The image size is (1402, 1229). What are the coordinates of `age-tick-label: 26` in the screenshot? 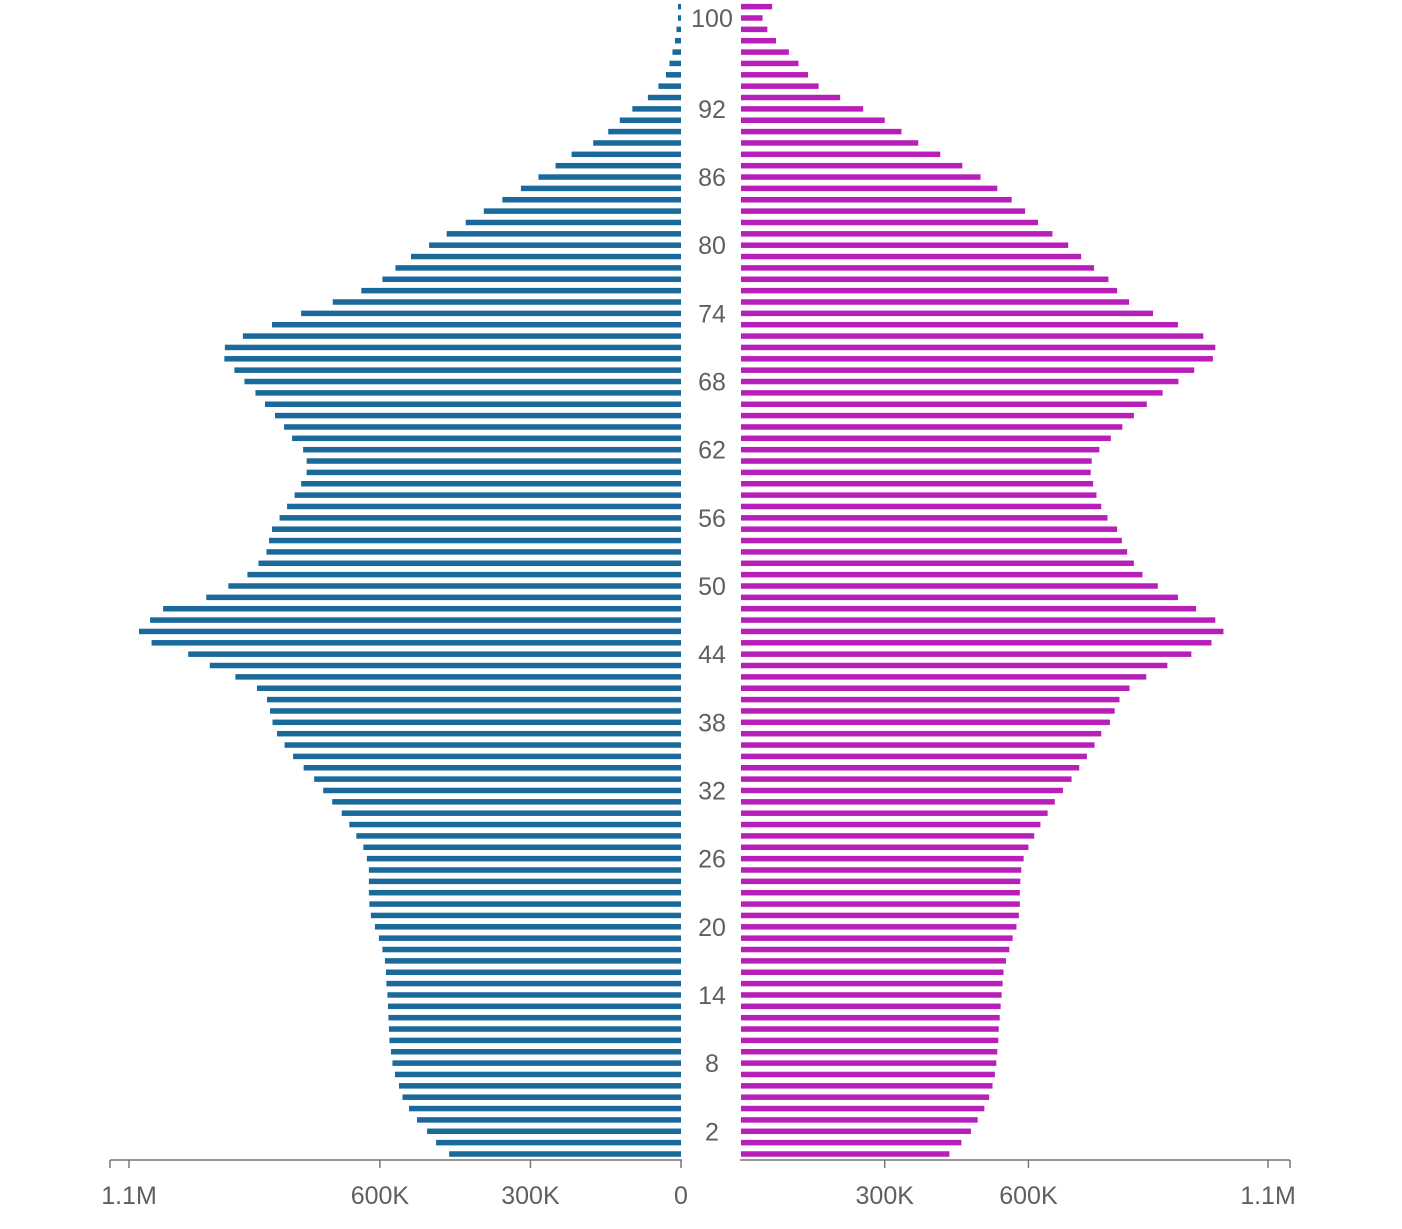 It's located at (712, 860).